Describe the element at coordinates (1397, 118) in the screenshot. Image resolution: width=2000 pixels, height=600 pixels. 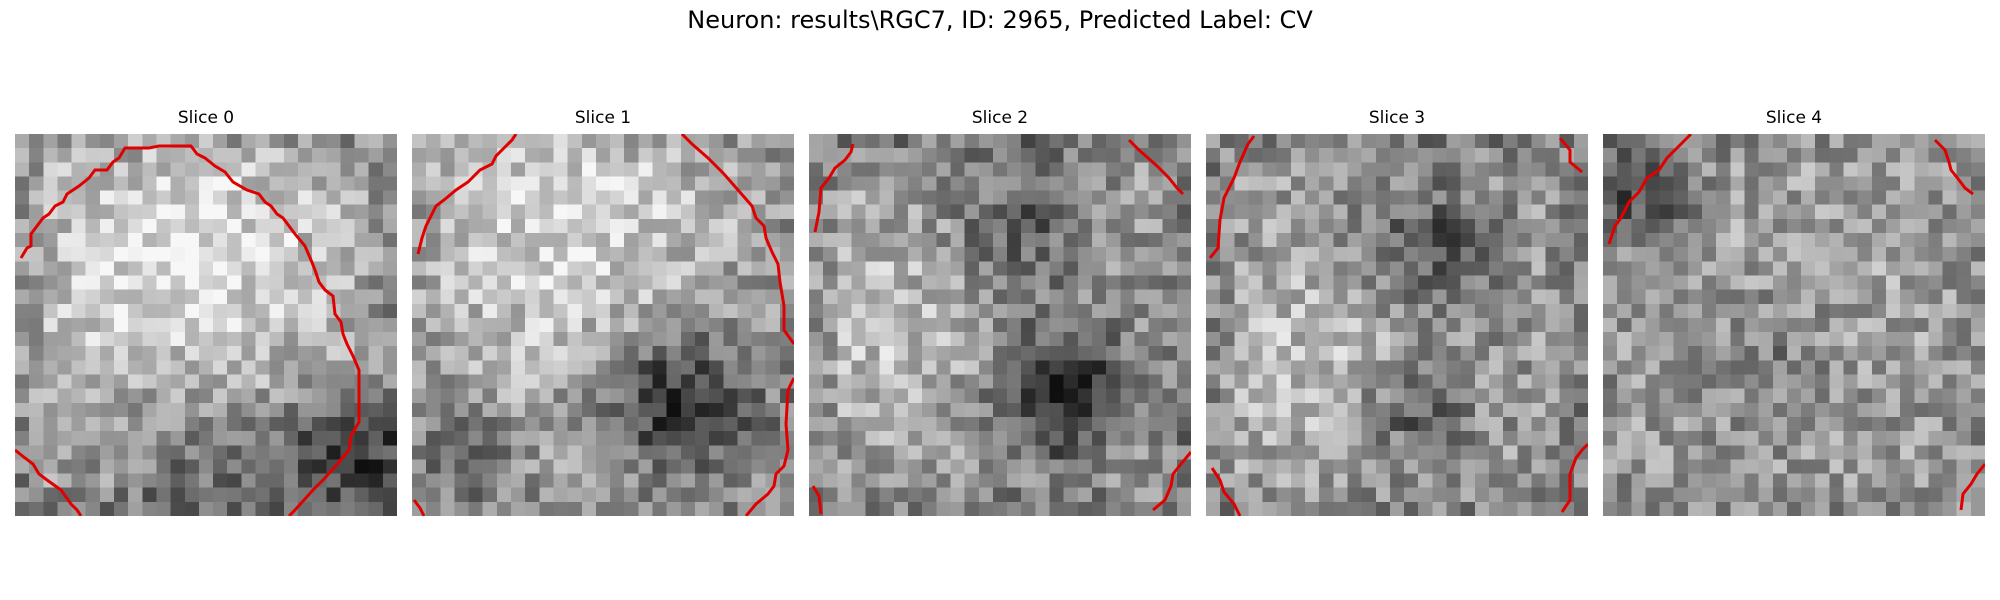
I see `slice-3-title: Slice 3` at that location.